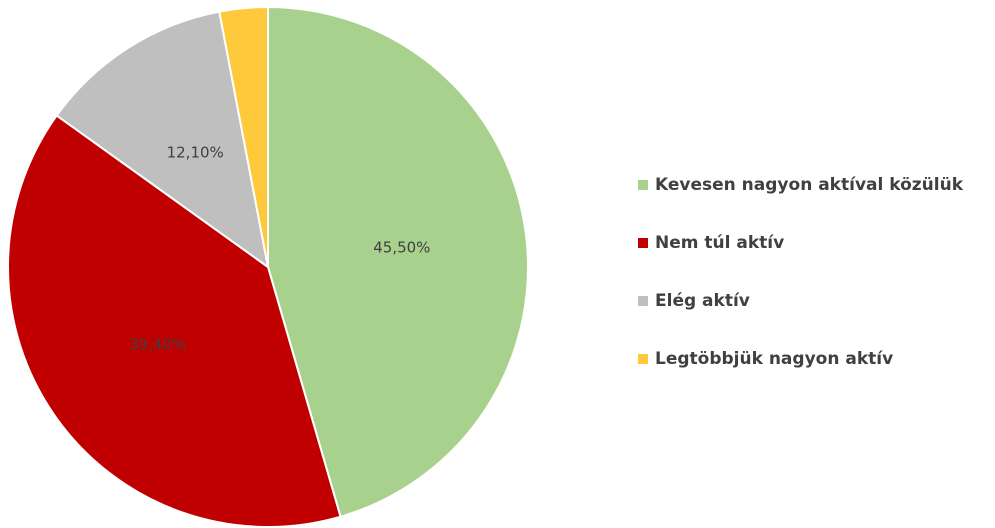 The image size is (995, 528). What do you see at coordinates (157, 345) in the screenshot?
I see `data-label: 39,40%` at bounding box center [157, 345].